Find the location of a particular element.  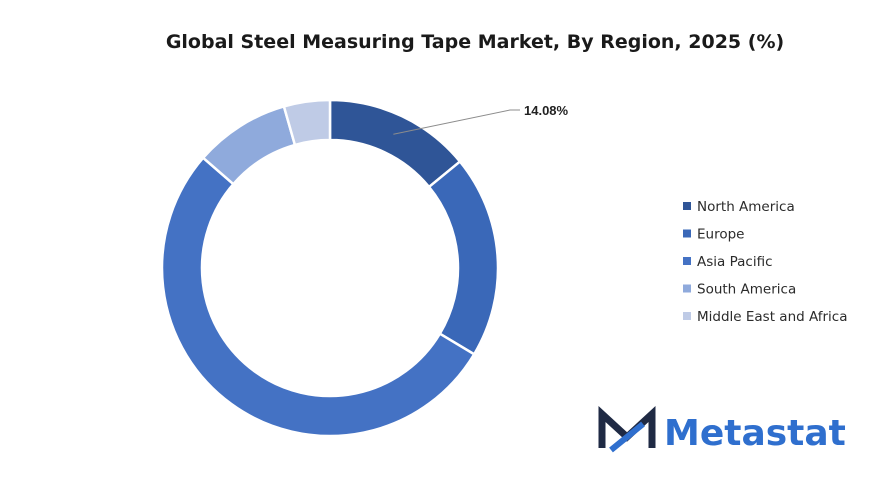

data-labels: 14.08% is located at coordinates (481, 119).